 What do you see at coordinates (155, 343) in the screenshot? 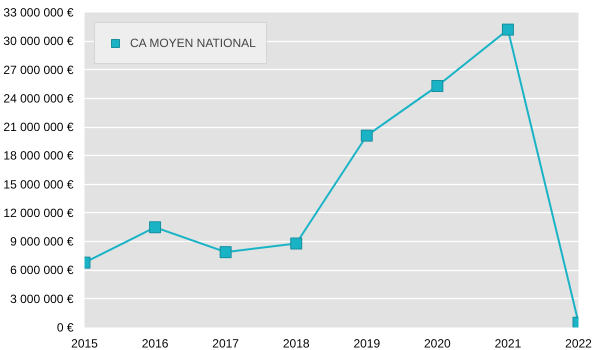
I see `x-tick-label: 2016` at bounding box center [155, 343].